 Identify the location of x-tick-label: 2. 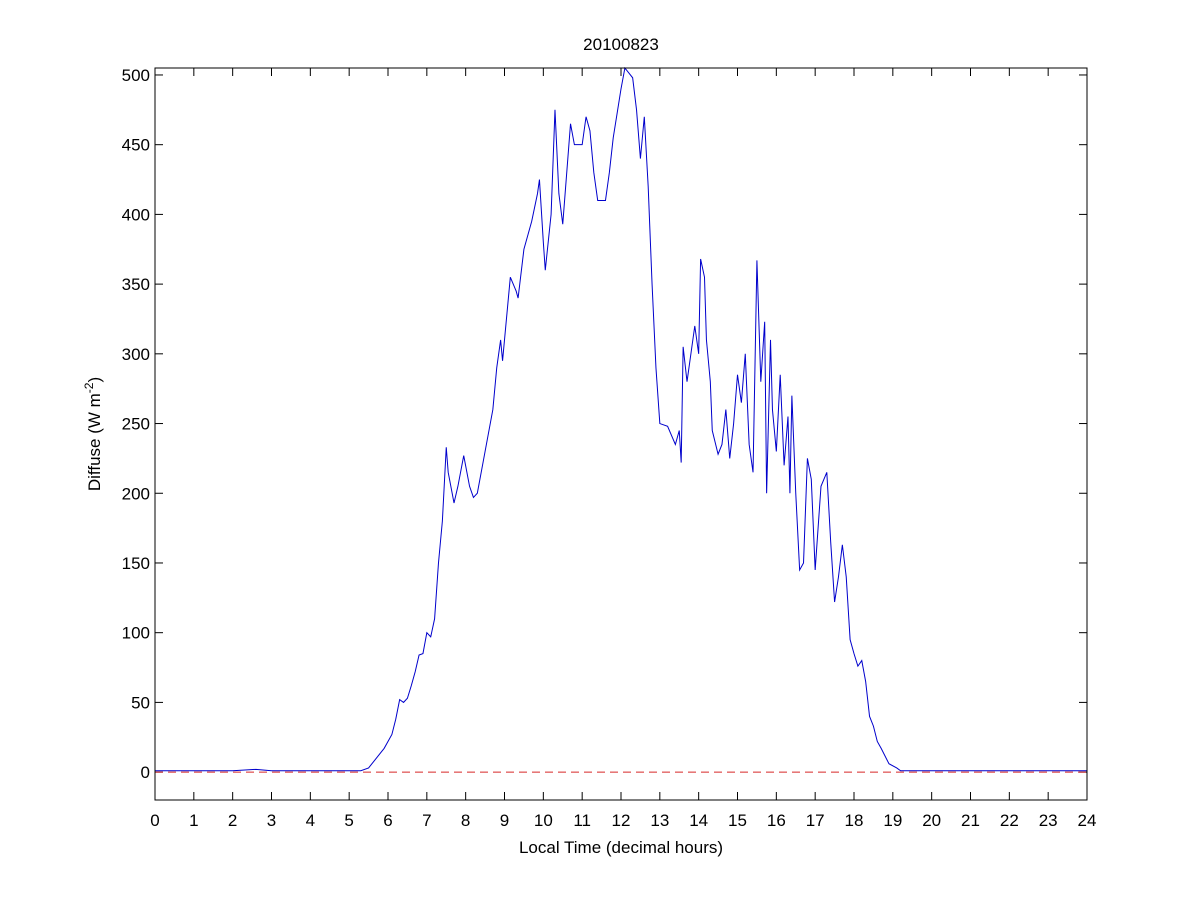
(232, 820).